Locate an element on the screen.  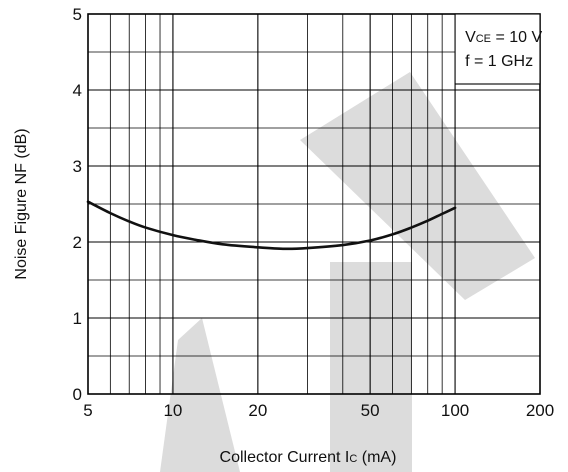
y-tick-labels: 0 1 2 3 4 5 is located at coordinates (77, 204).